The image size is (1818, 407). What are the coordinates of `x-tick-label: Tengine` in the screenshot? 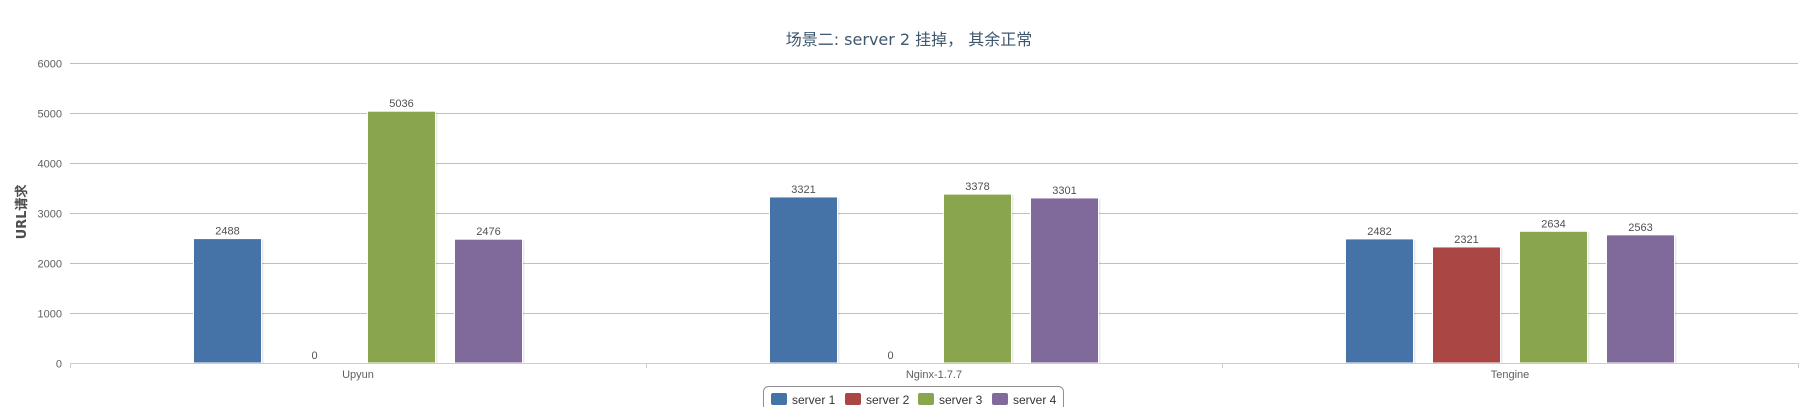 It's located at (1510, 375).